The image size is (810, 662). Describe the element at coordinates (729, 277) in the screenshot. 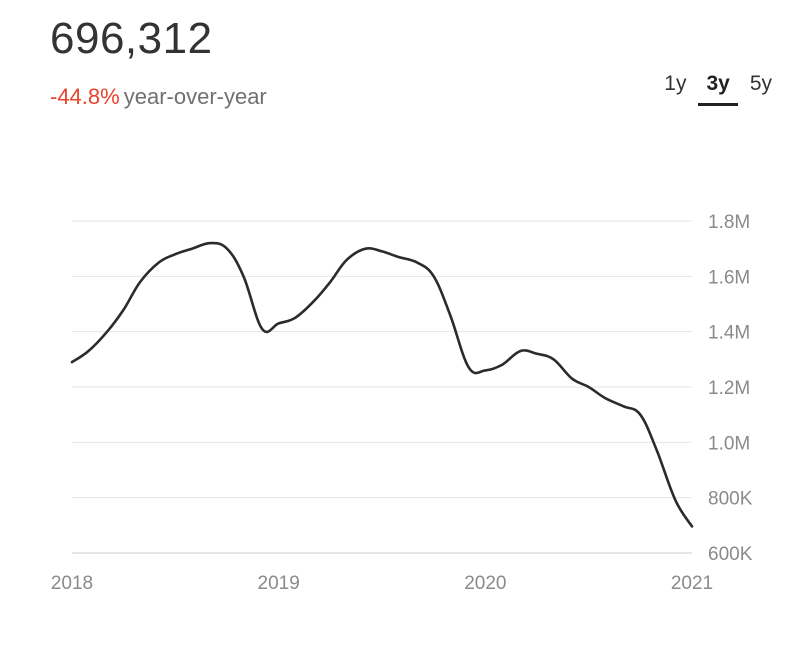

I see `y-tick-label: 1.6M` at that location.